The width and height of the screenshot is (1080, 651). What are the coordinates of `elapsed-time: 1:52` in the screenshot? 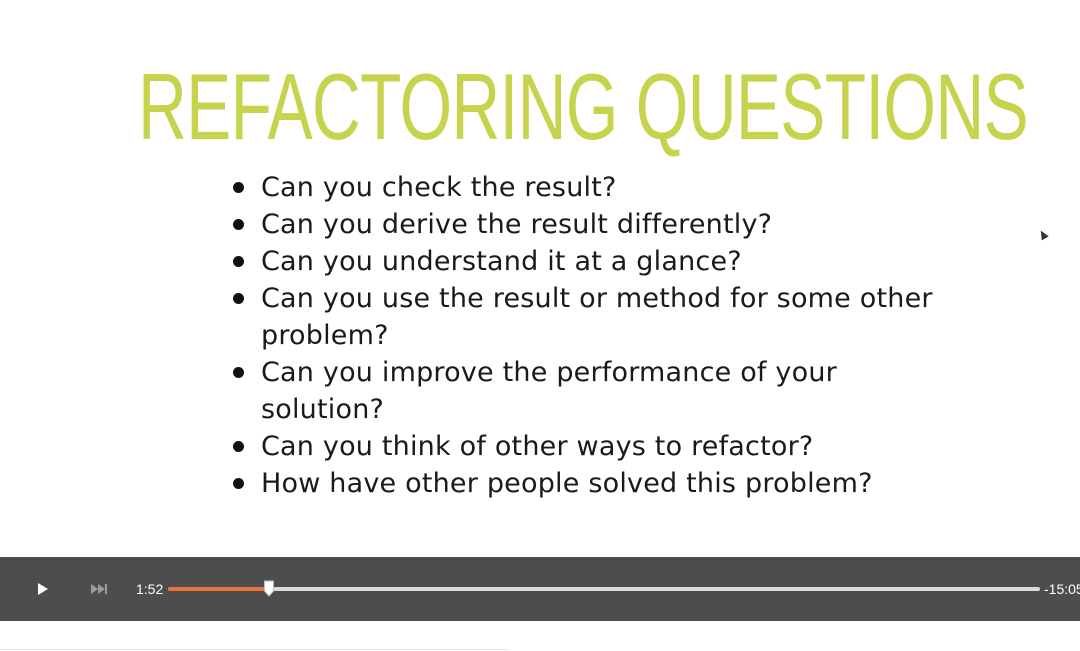 It's located at (150, 589).